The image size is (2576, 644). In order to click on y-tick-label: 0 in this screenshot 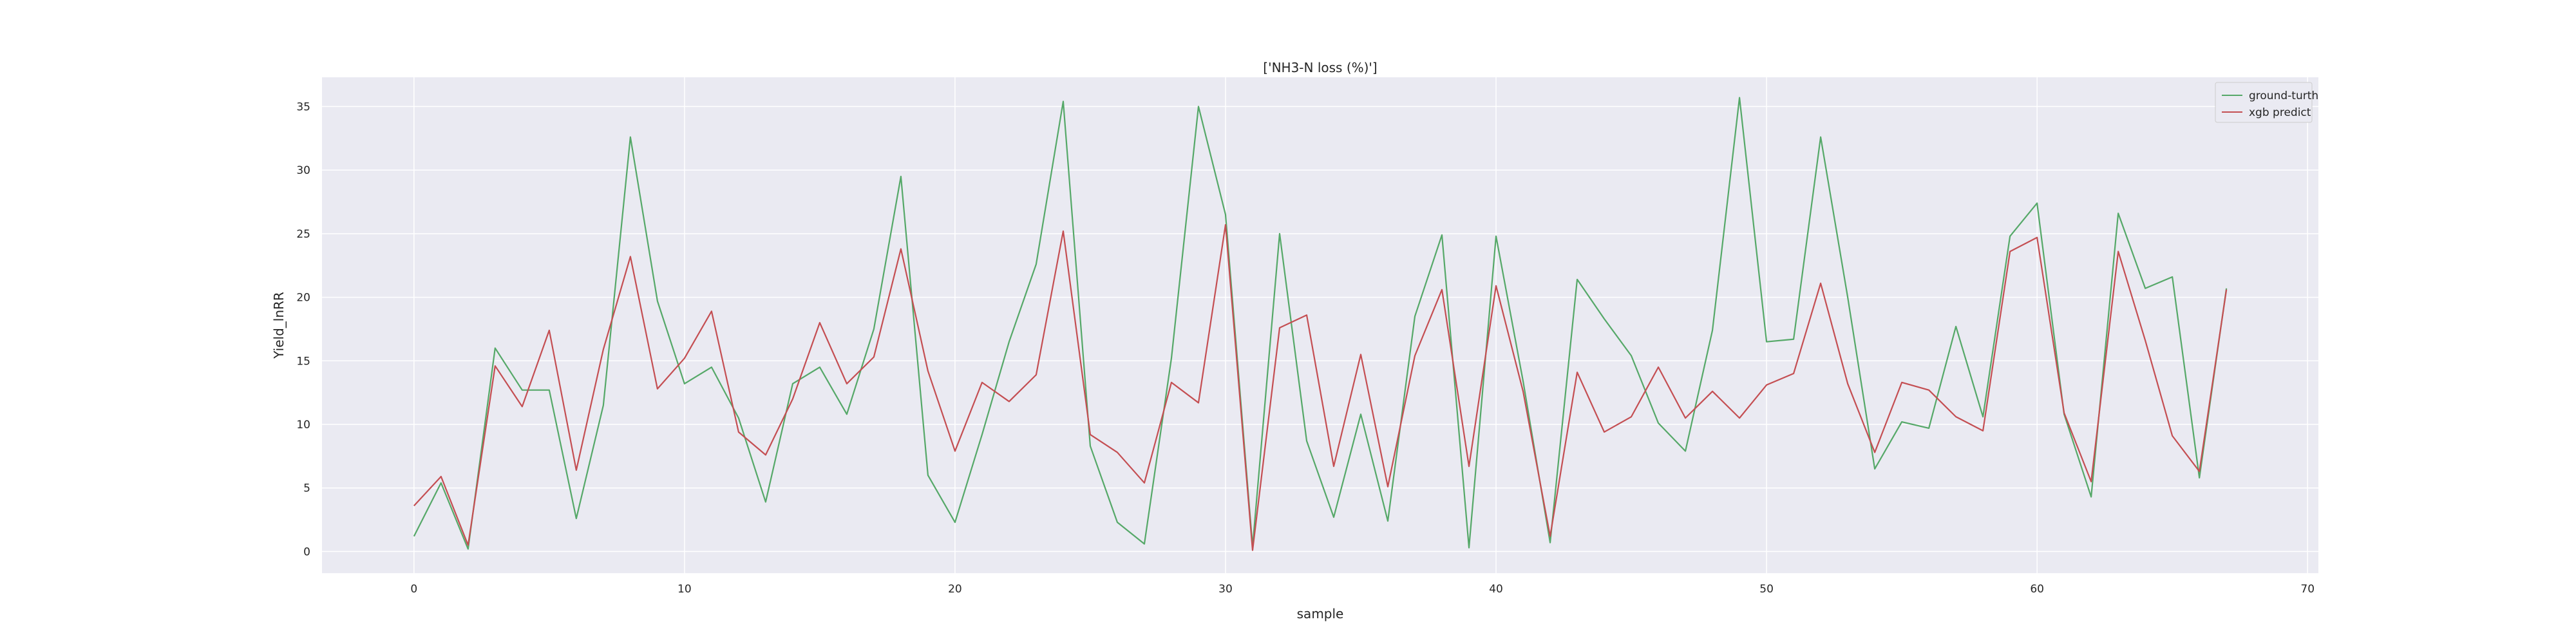, I will do `click(306, 551)`.